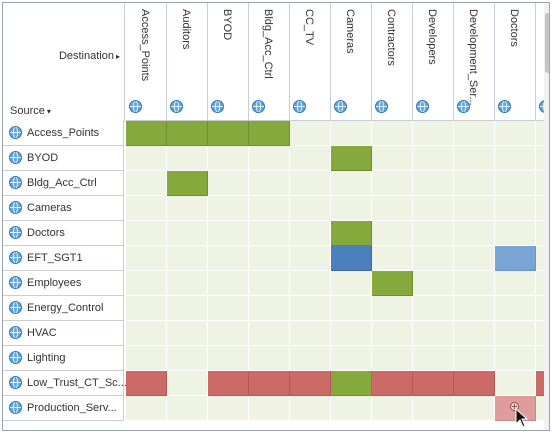  What do you see at coordinates (63, 233) in the screenshot?
I see `row-header: Doctors` at bounding box center [63, 233].